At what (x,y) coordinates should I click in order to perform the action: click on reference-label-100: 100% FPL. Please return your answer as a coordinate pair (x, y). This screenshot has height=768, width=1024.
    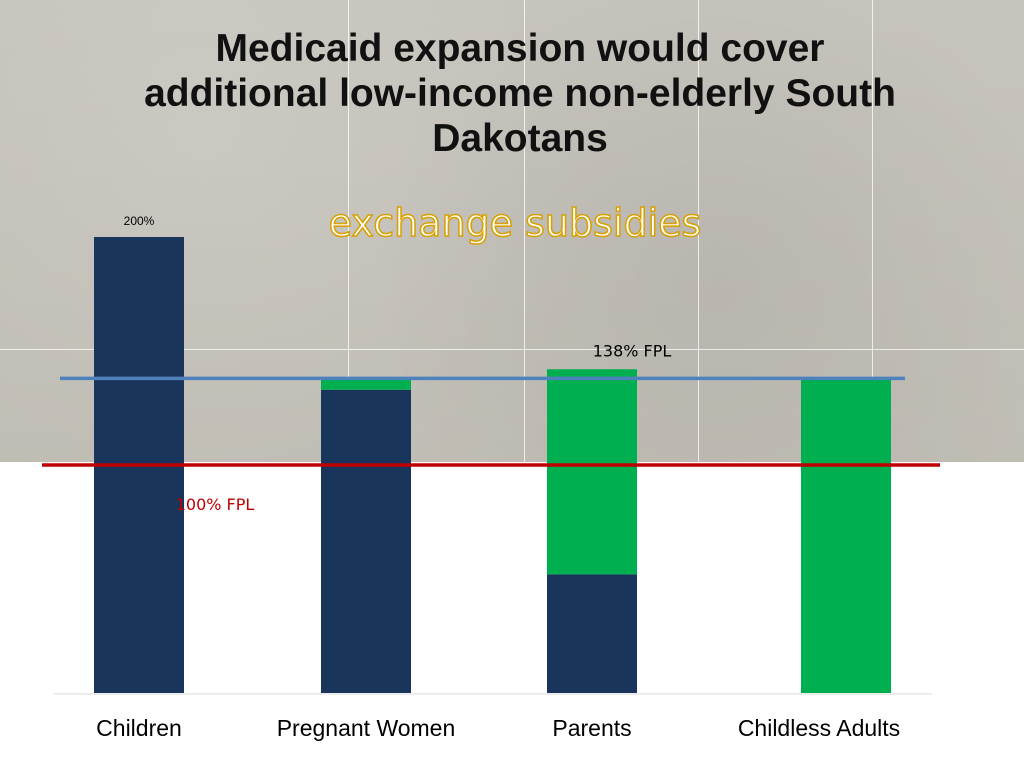
    Looking at the image, I should click on (215, 504).